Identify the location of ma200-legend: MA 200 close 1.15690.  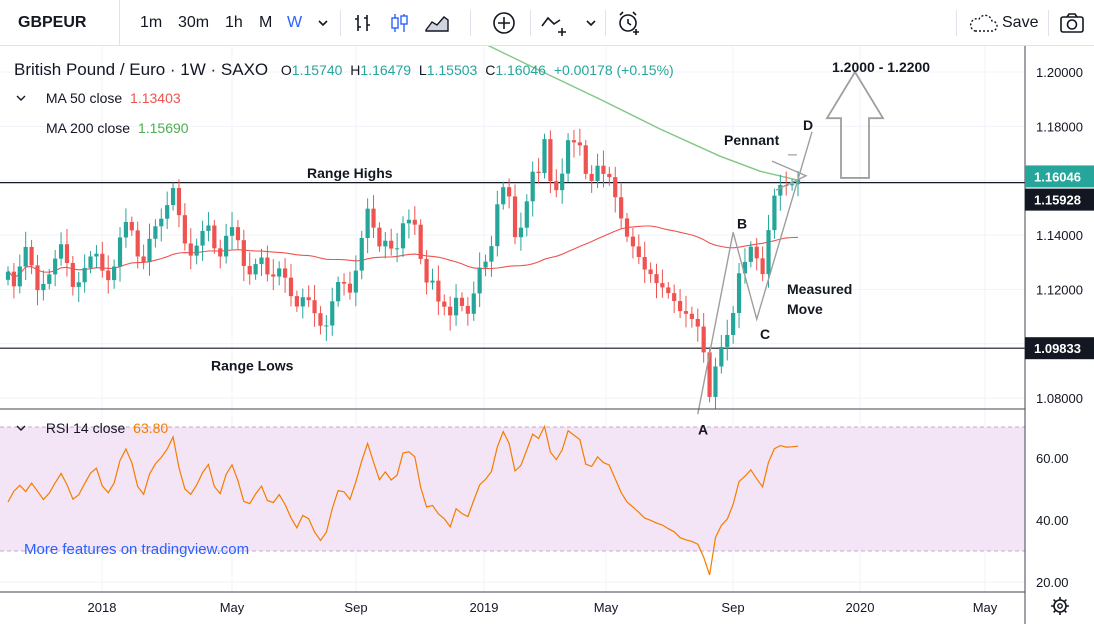
(117, 128).